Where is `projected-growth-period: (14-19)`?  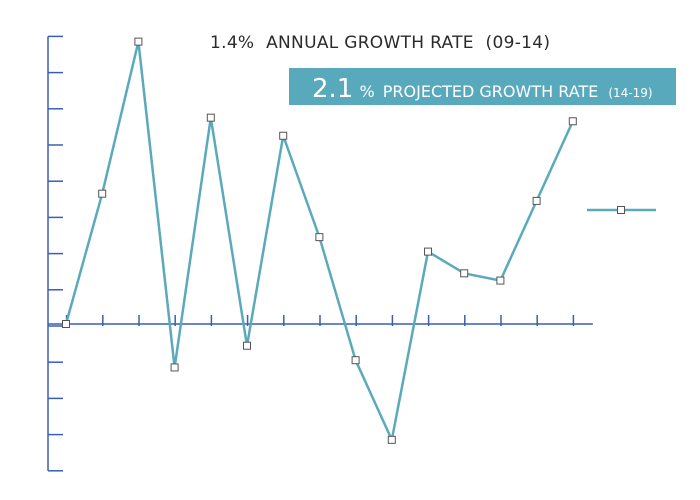
projected-growth-period: (14-19) is located at coordinates (630, 93).